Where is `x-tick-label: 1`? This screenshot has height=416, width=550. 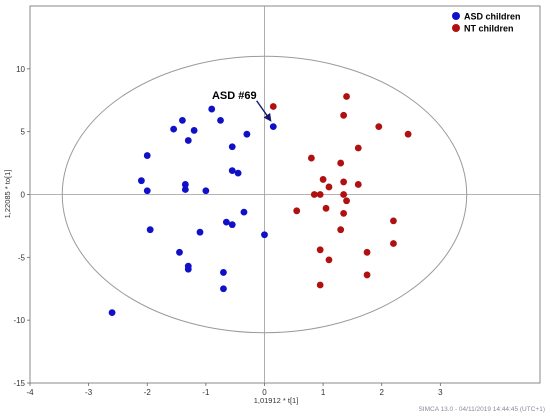
x-tick-label: 1 is located at coordinates (323, 392).